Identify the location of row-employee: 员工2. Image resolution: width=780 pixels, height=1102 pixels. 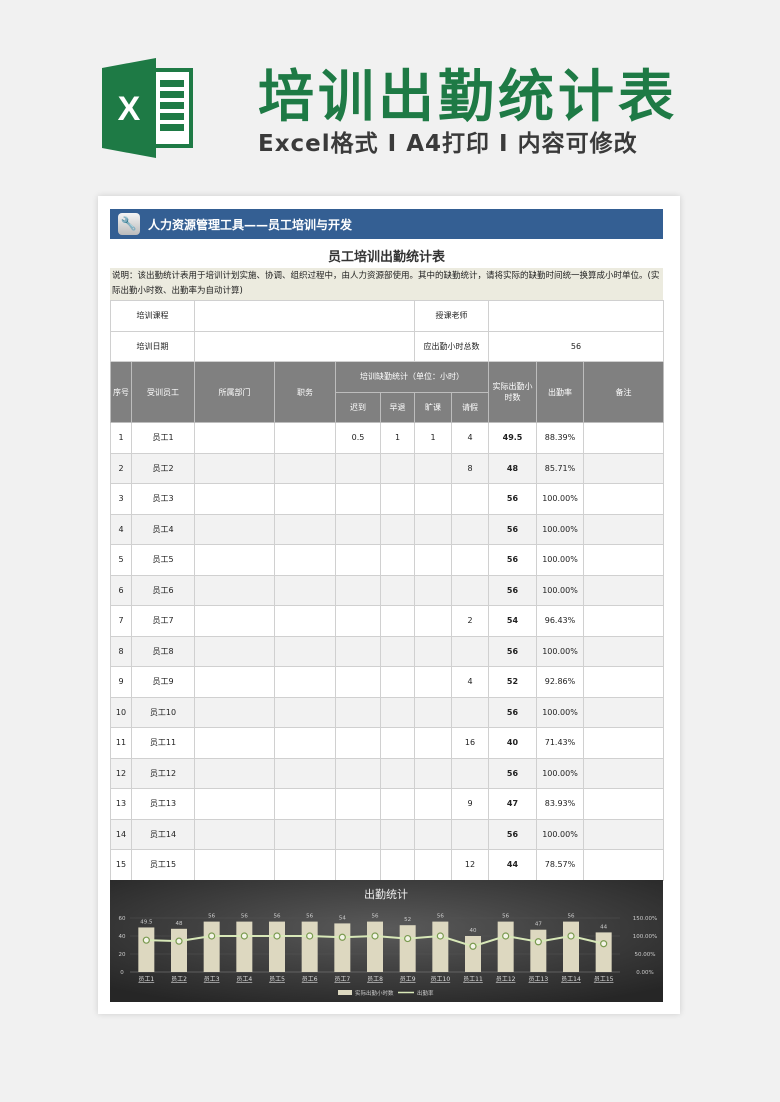
(163, 468).